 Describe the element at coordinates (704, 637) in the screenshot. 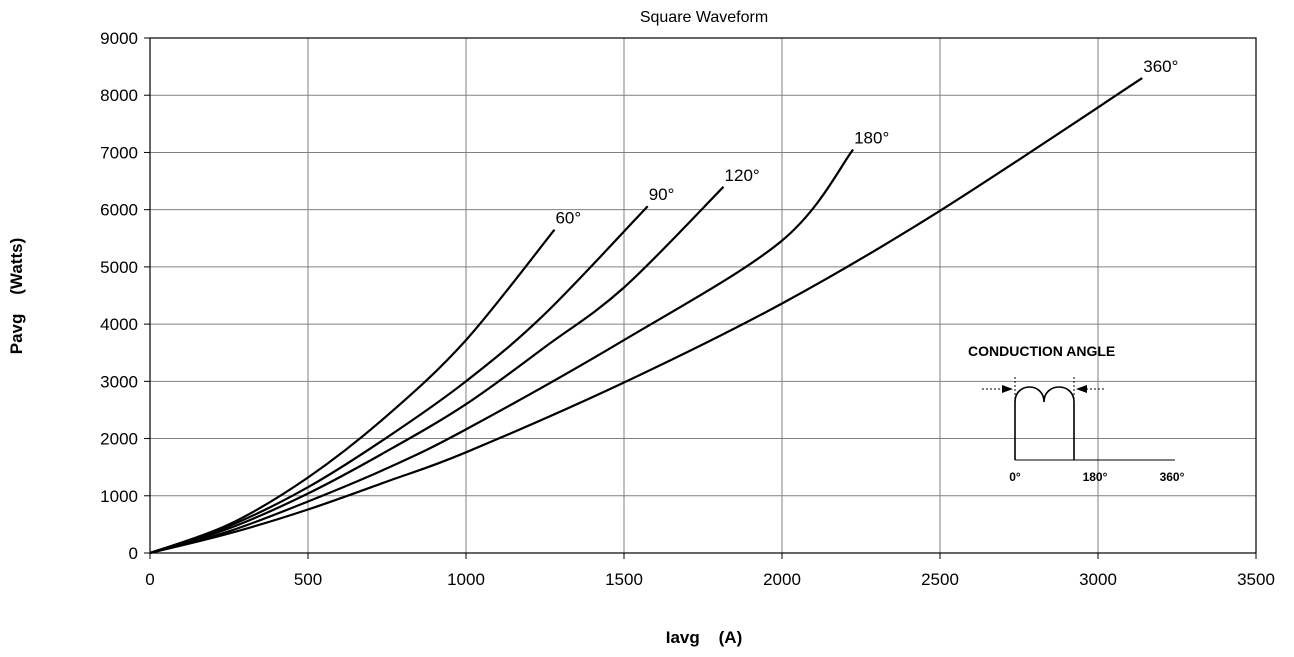

I see `x-axis-label: Iavg (A)` at that location.